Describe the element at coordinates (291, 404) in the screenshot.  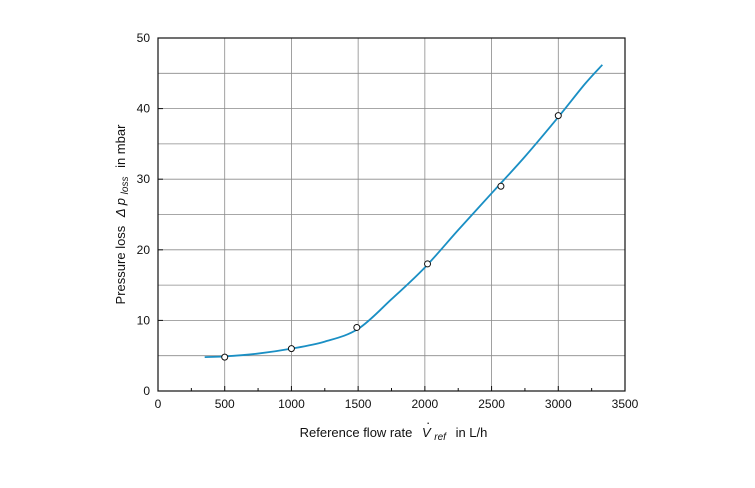
I see `x-tick-label: 1000` at that location.